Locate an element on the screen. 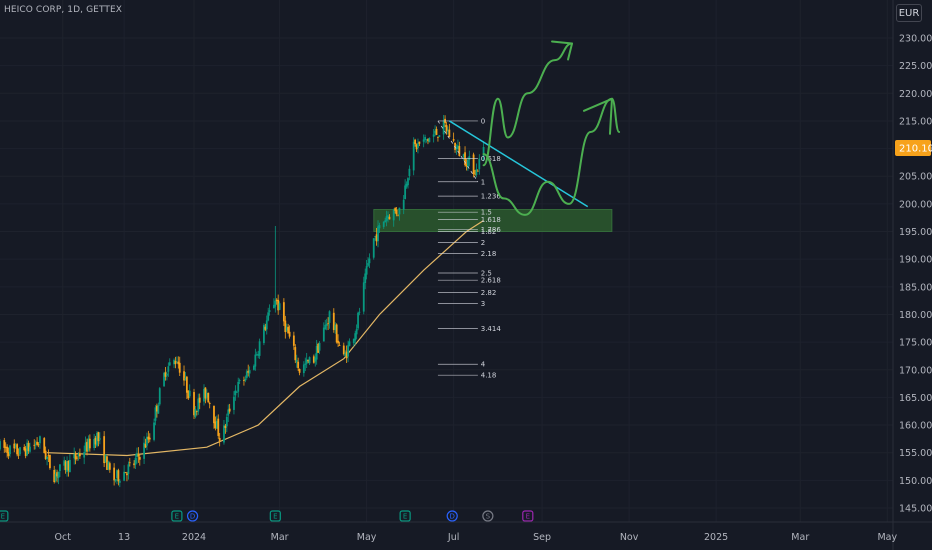 This screenshot has height=550, width=932. support-zone is located at coordinates (493, 220).